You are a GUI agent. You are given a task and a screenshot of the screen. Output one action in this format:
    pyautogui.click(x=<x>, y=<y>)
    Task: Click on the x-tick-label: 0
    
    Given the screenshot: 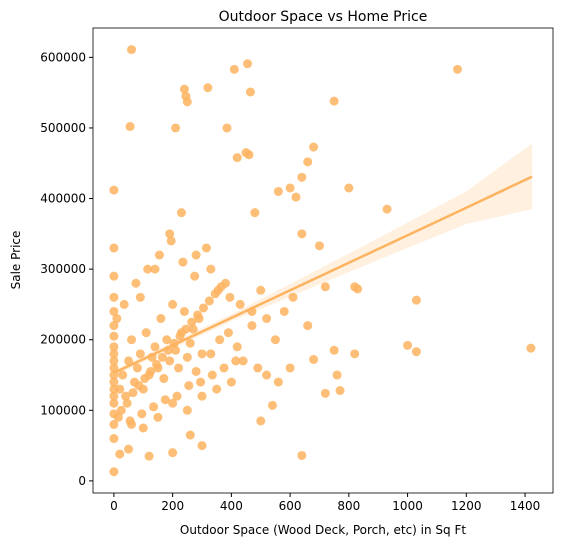 What is the action you would take?
    pyautogui.click(x=114, y=506)
    